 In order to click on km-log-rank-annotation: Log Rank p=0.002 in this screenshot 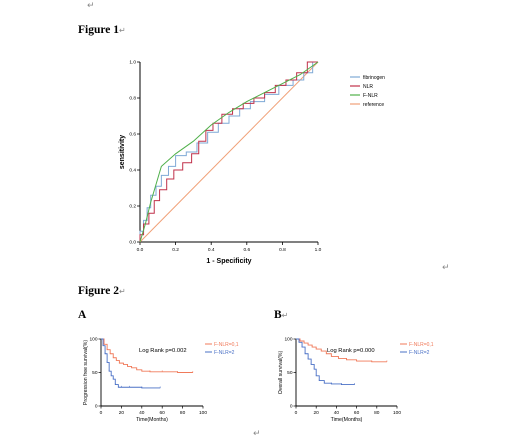, I will do `click(163, 351)`.